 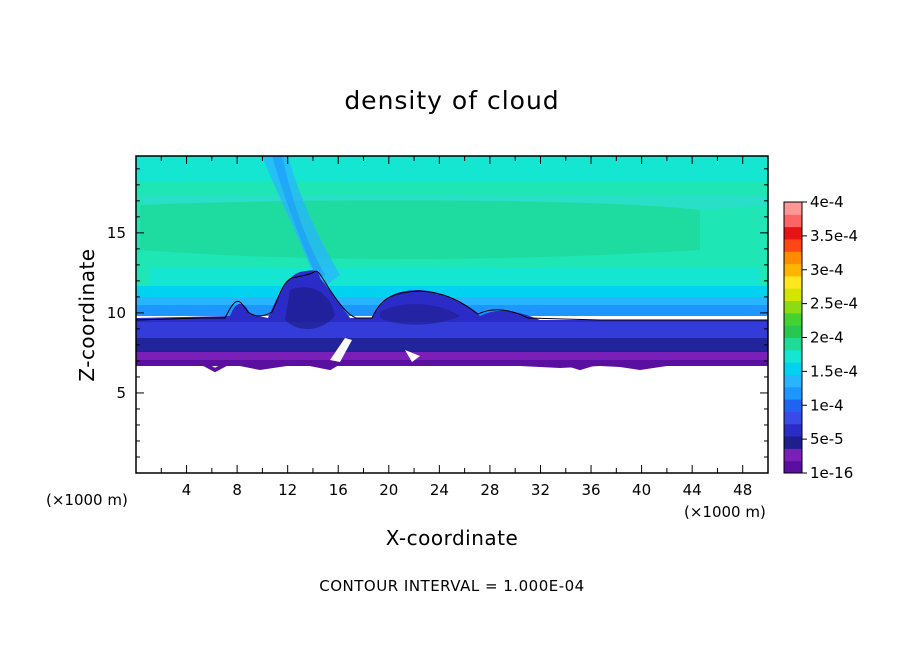 I want to click on x-tick-label: 12, so click(x=287, y=490).